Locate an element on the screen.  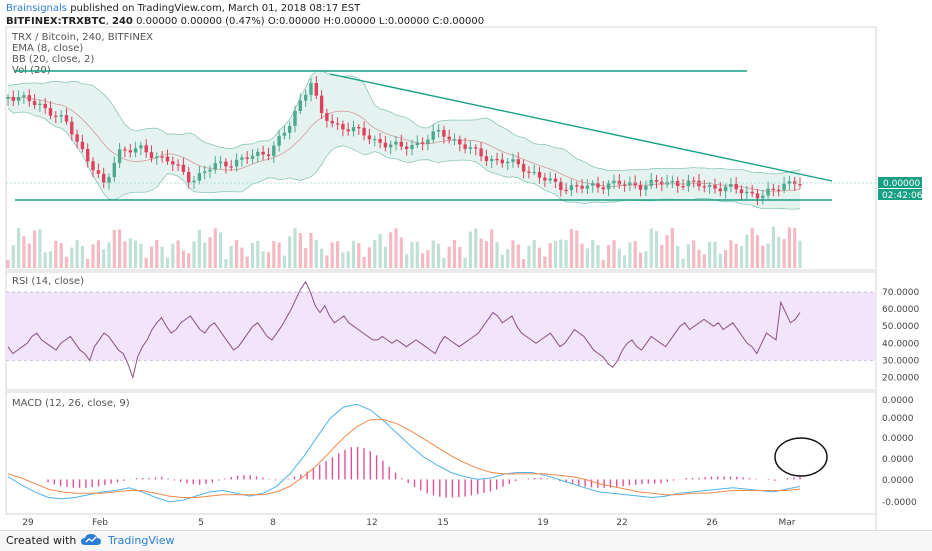
rsi-tick-label: 50.0000 is located at coordinates (900, 327).